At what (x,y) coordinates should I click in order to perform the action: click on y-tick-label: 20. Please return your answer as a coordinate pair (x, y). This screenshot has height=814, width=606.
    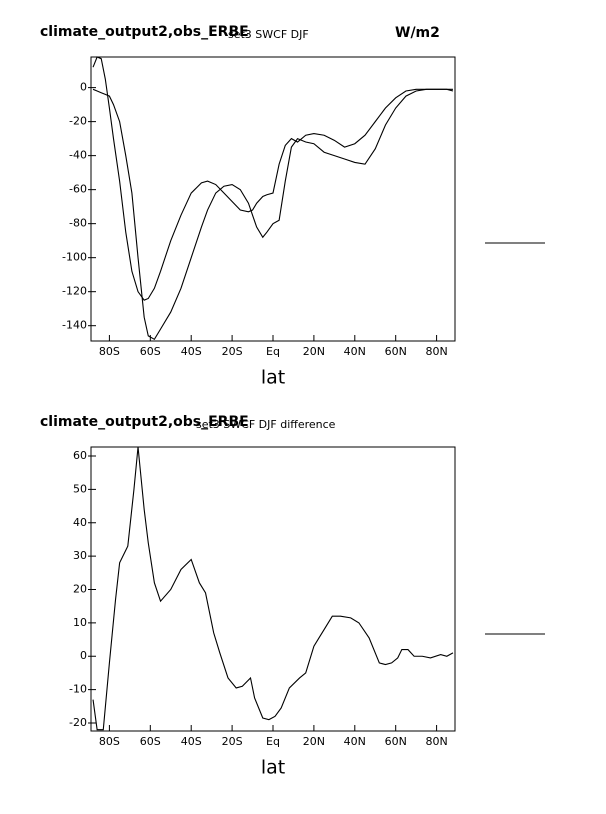
    Looking at the image, I should click on (80, 589).